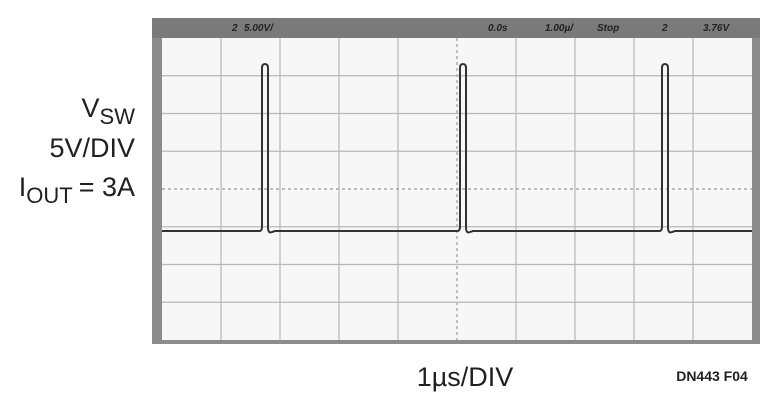  What do you see at coordinates (465, 377) in the screenshot?
I see `time-axis-label: 1µs/DIV` at bounding box center [465, 377].